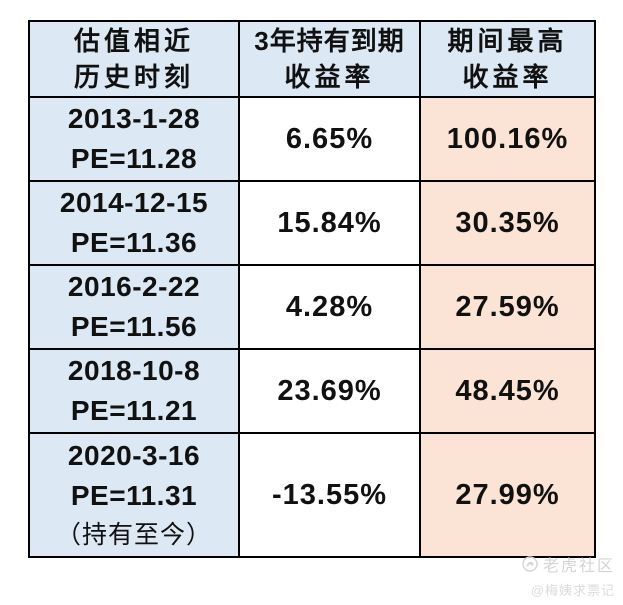  Describe the element at coordinates (329, 59) in the screenshot. I see `header-cell-yield3y: 3年持有到期 收益率` at that location.